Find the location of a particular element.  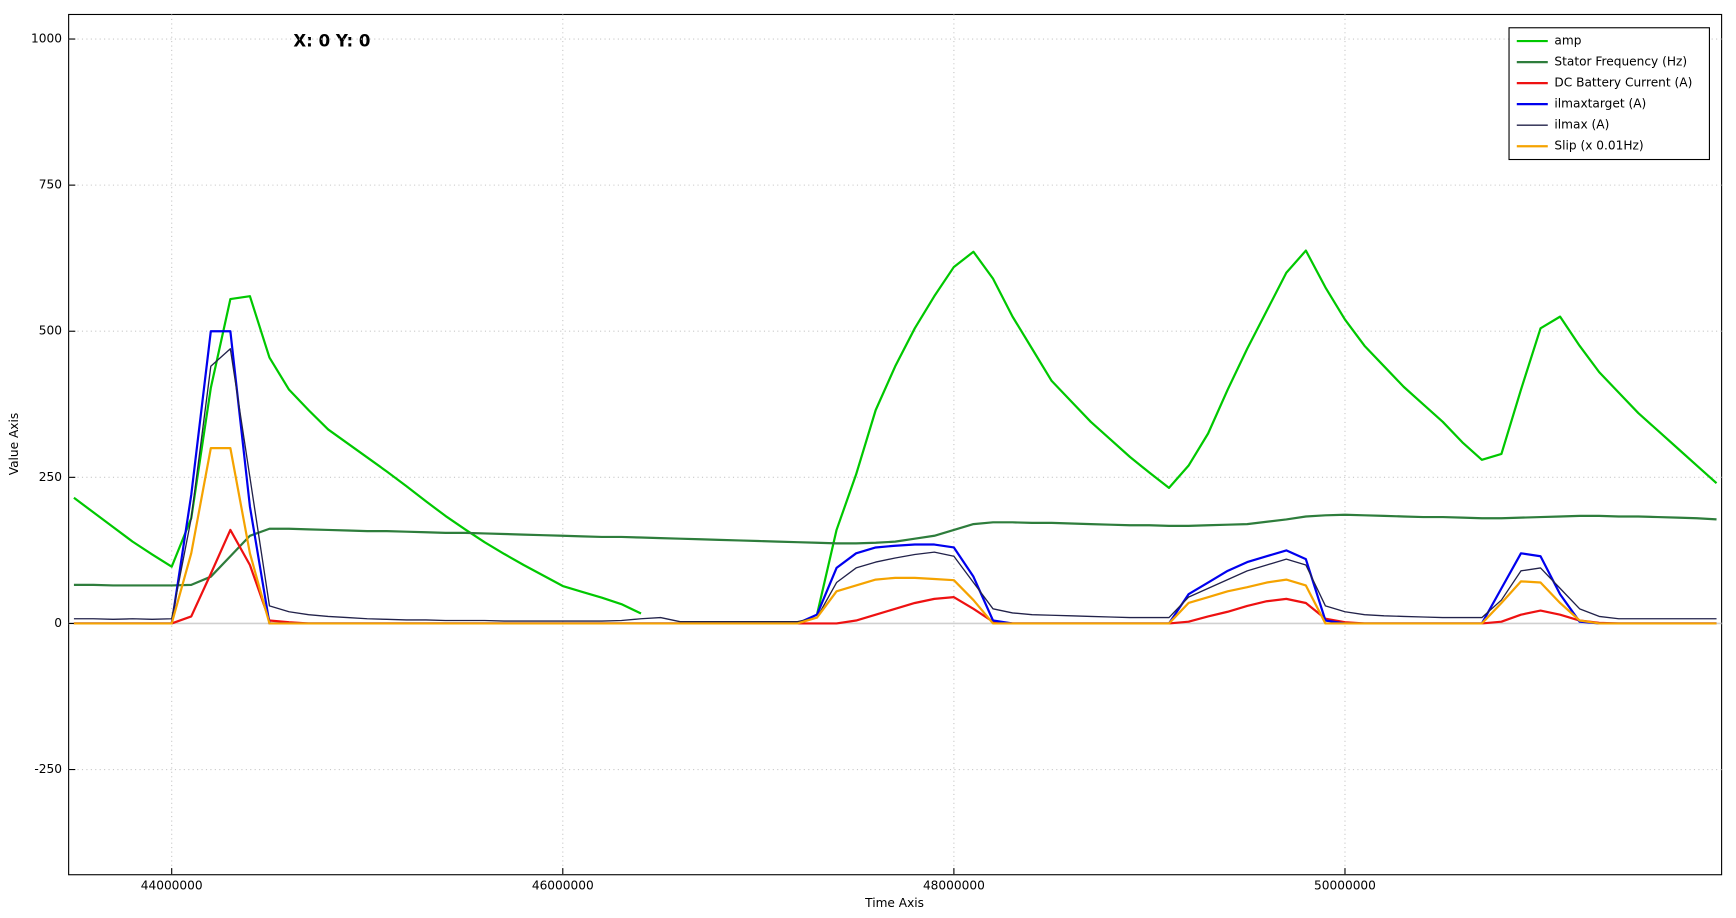

x-axis-title: Time Axis is located at coordinates (894, 903).